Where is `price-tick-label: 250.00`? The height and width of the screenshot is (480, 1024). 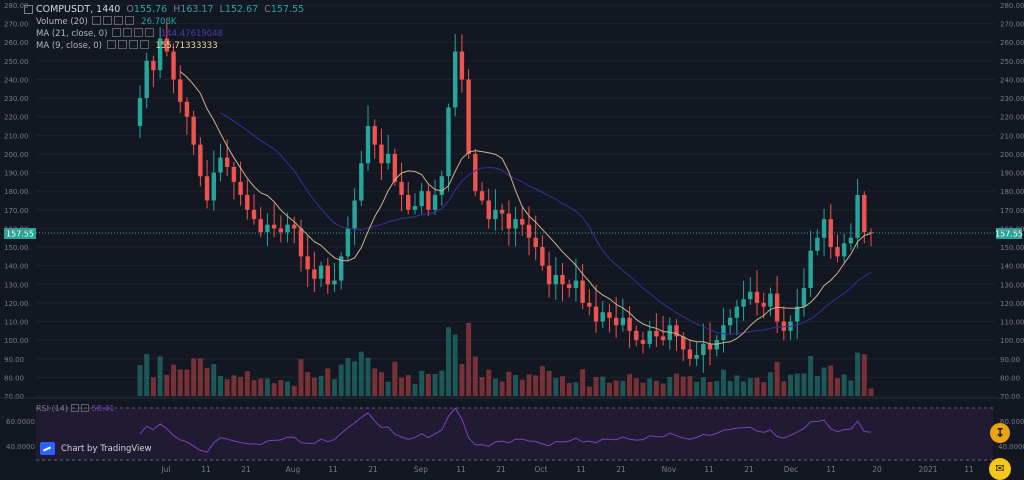 price-tick-label: 250.00 is located at coordinates (1012, 62).